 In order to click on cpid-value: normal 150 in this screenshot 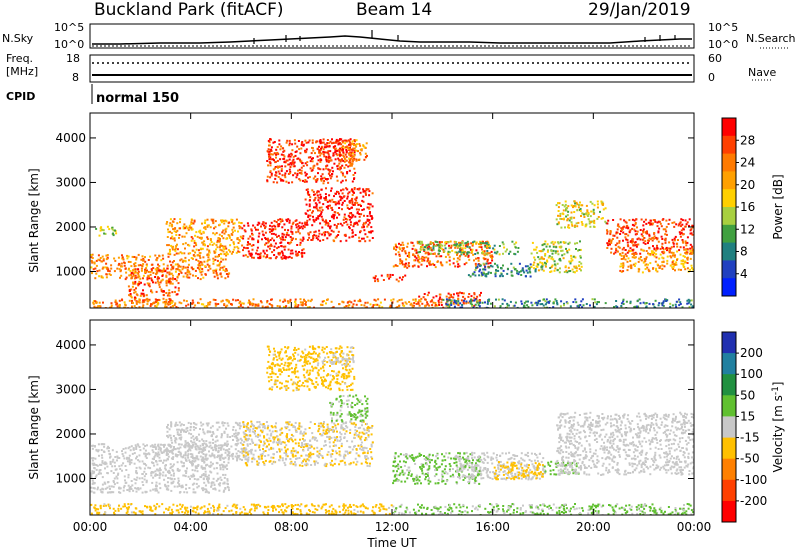, I will do `click(138, 98)`.